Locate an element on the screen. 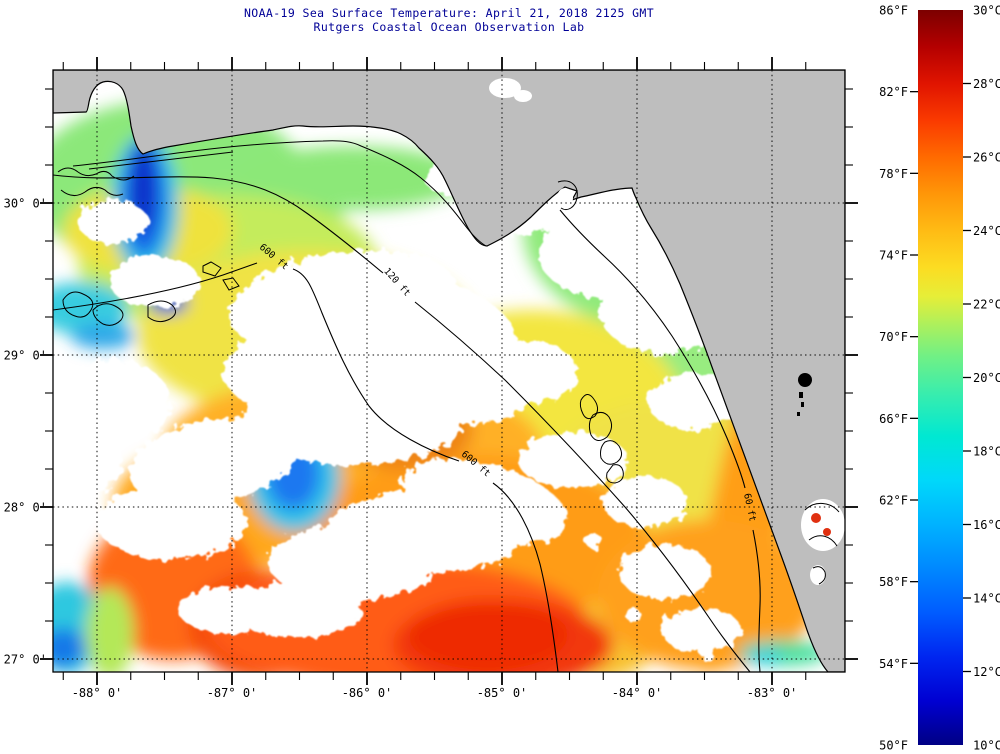 This screenshot has width=1000, height=754. lon-tick-label: -86° 0' is located at coordinates (367, 693).